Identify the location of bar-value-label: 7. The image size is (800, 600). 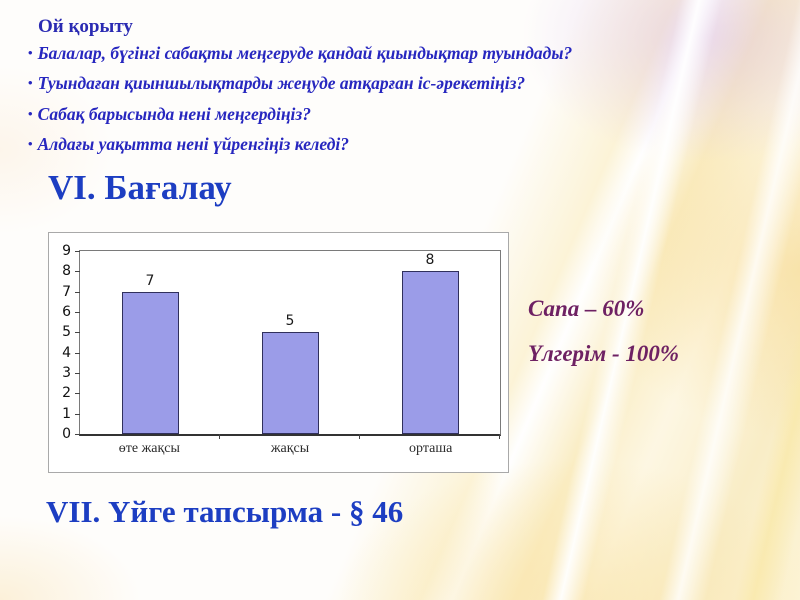
(150, 280).